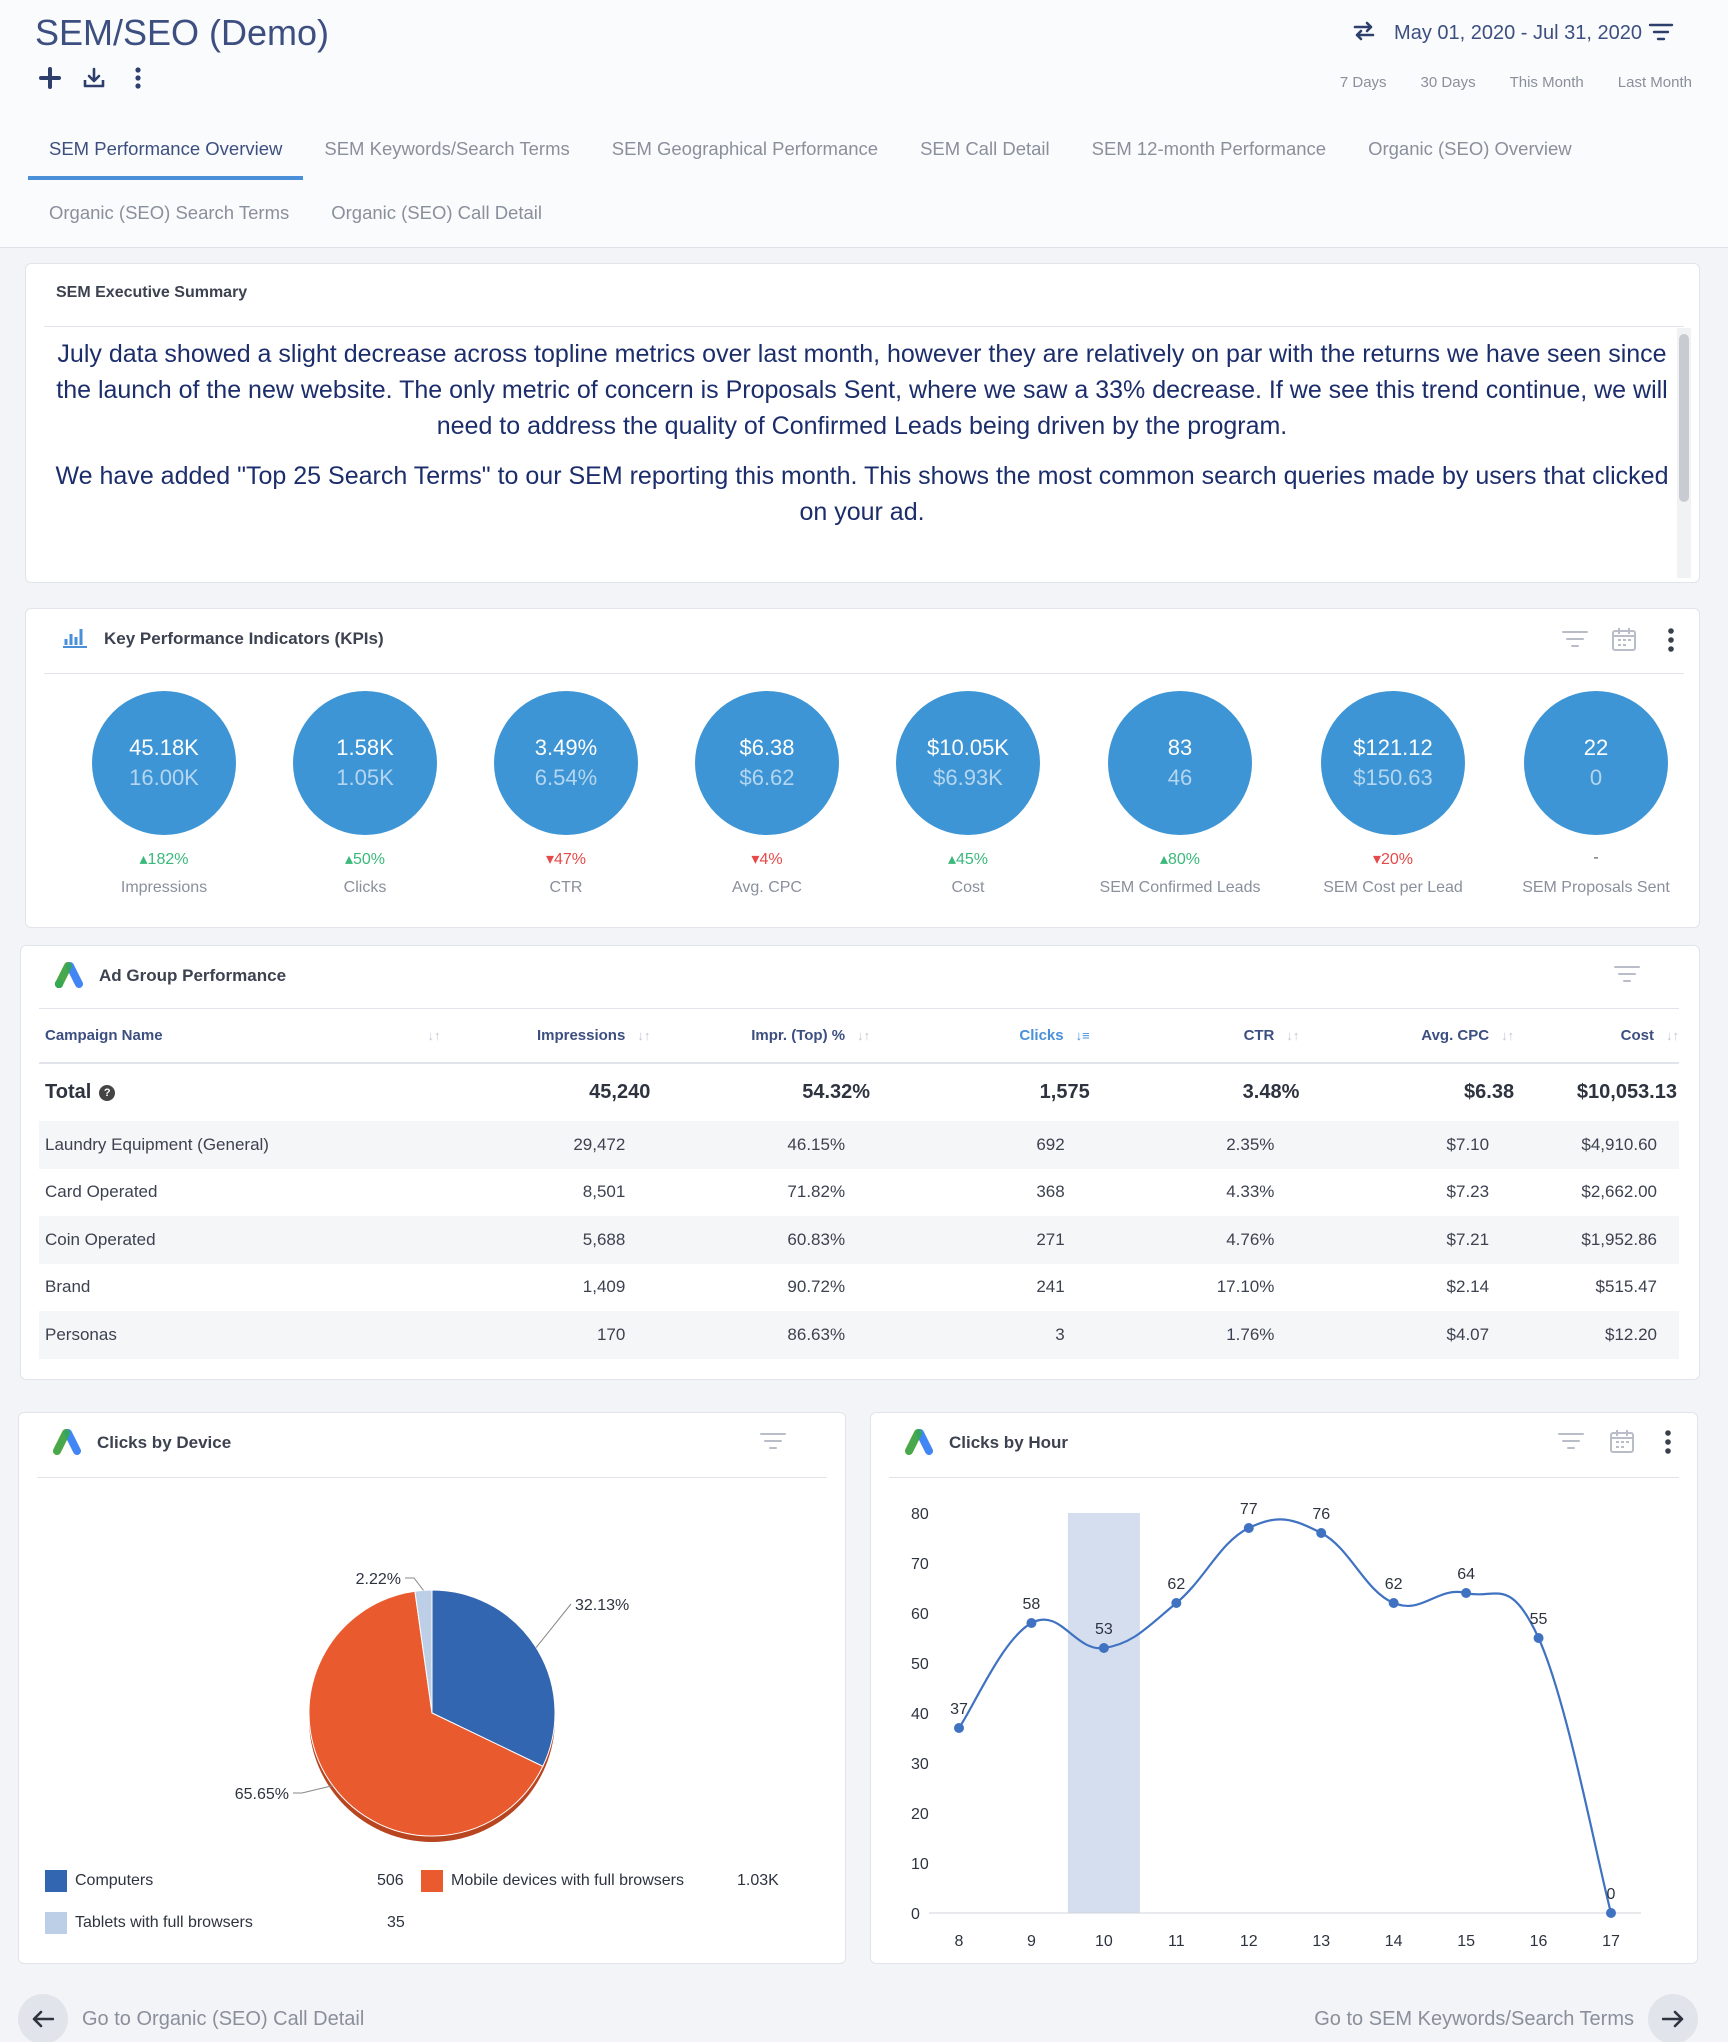 This screenshot has height=2042, width=1728. Describe the element at coordinates (1209, 148) in the screenshot. I see `tab-sem-12-month-performance: SEM 12-month Performance` at that location.